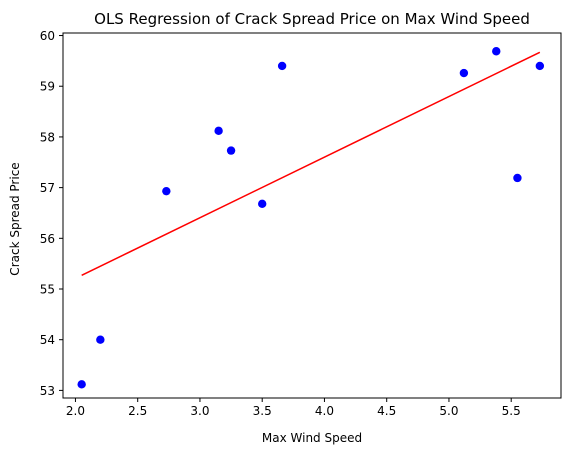  What do you see at coordinates (47, 340) in the screenshot?
I see `y-tick-label: 54` at bounding box center [47, 340].